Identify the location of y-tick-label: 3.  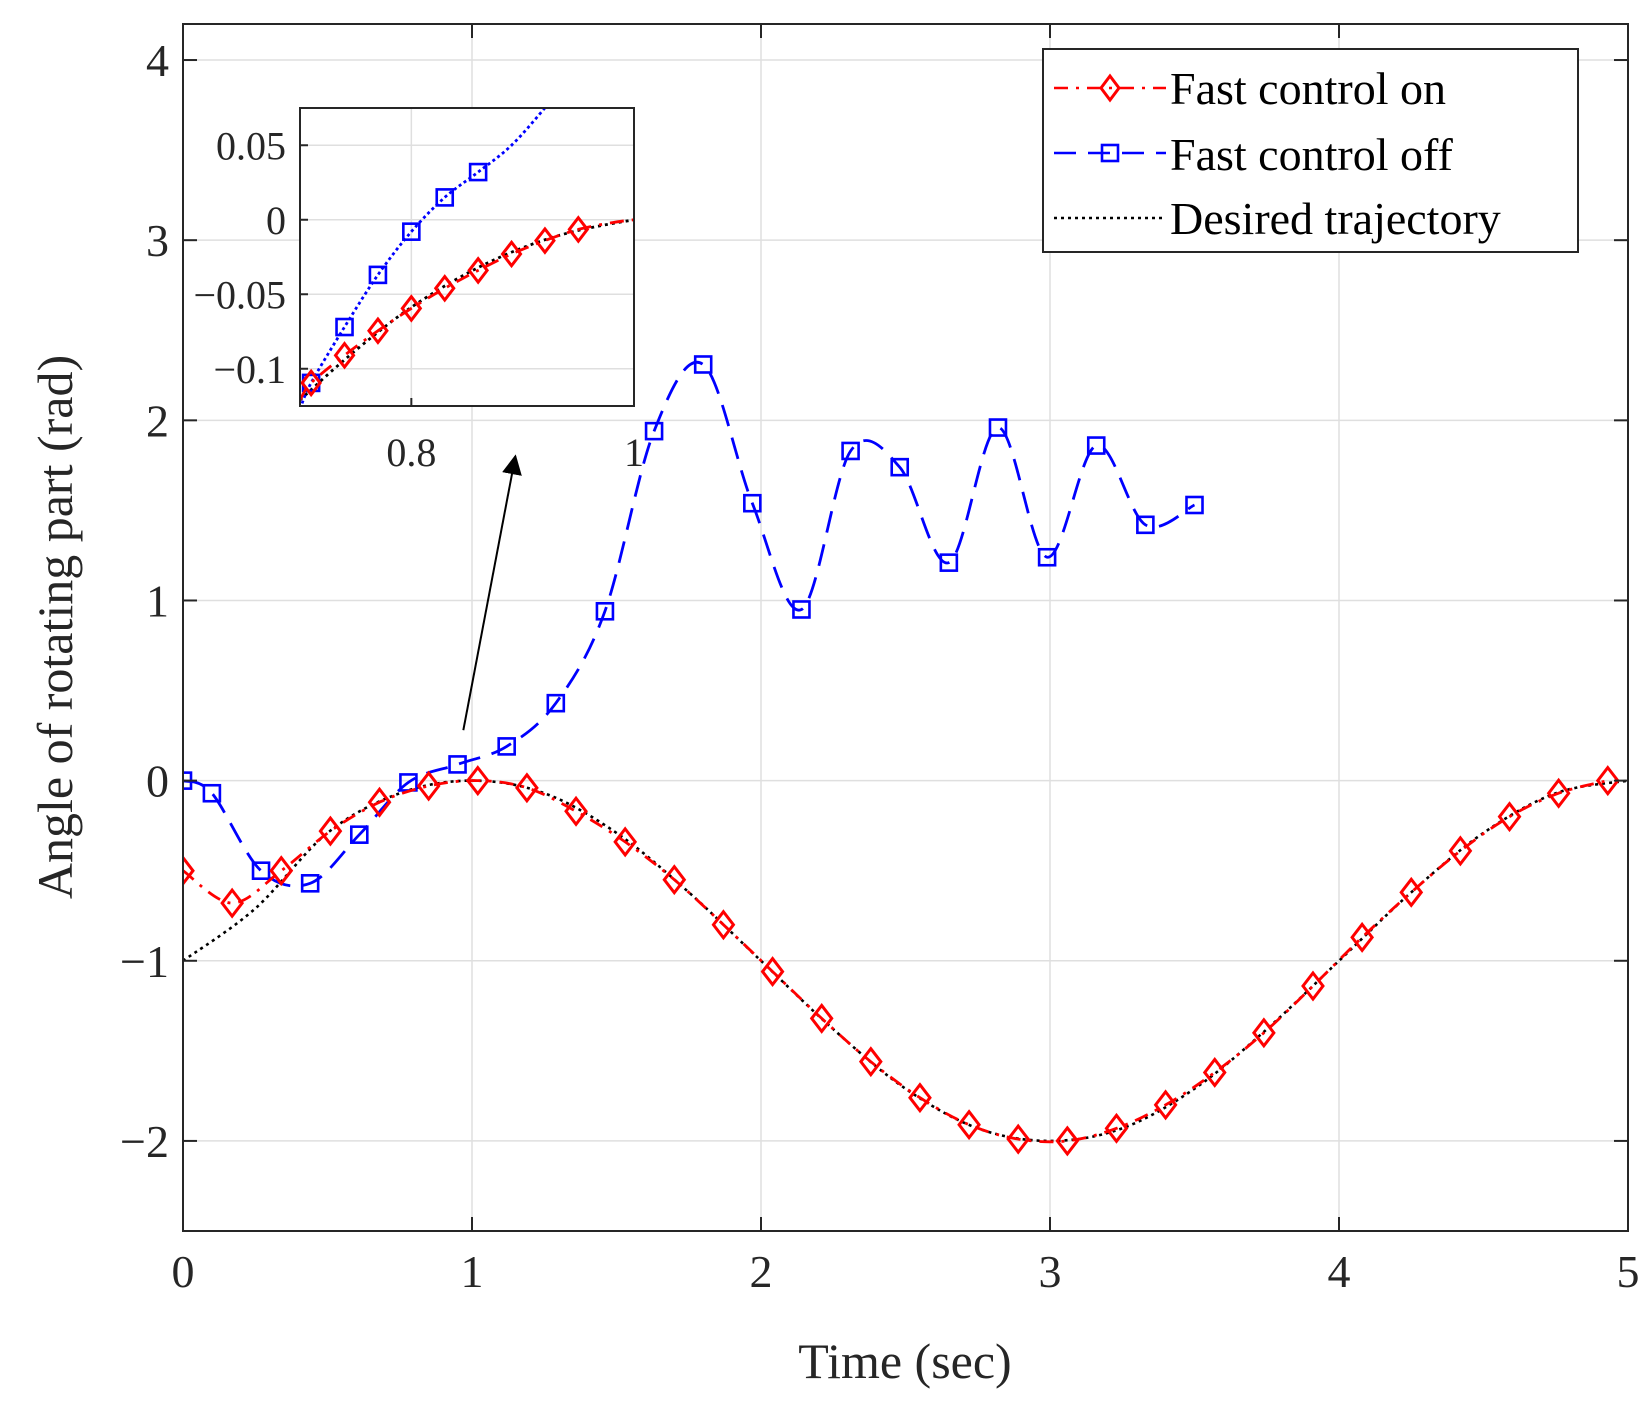
(157, 240).